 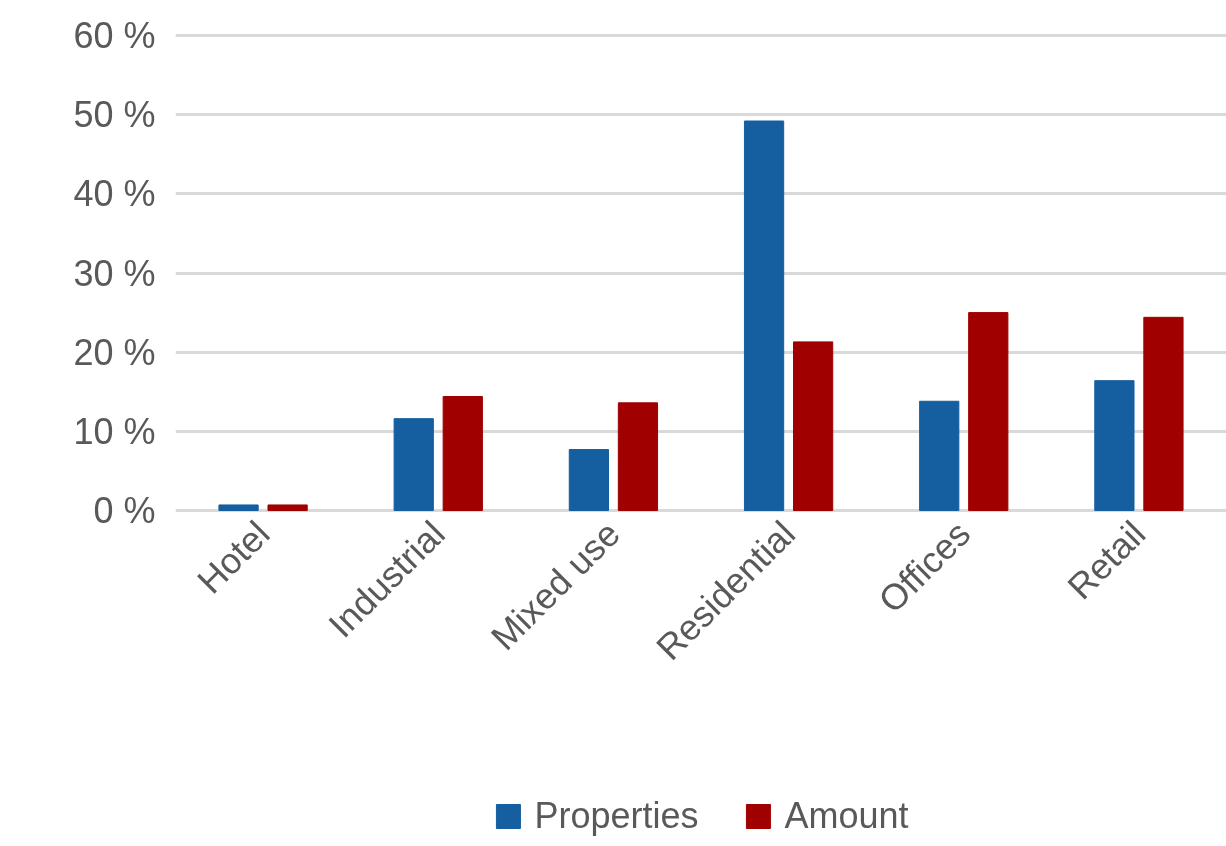 What do you see at coordinates (114, 273) in the screenshot?
I see `y-tick-label: 30 %` at bounding box center [114, 273].